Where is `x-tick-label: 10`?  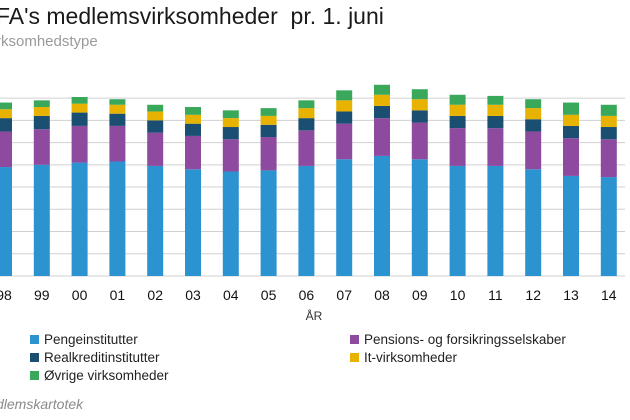 x-tick-label: 10 is located at coordinates (458, 295).